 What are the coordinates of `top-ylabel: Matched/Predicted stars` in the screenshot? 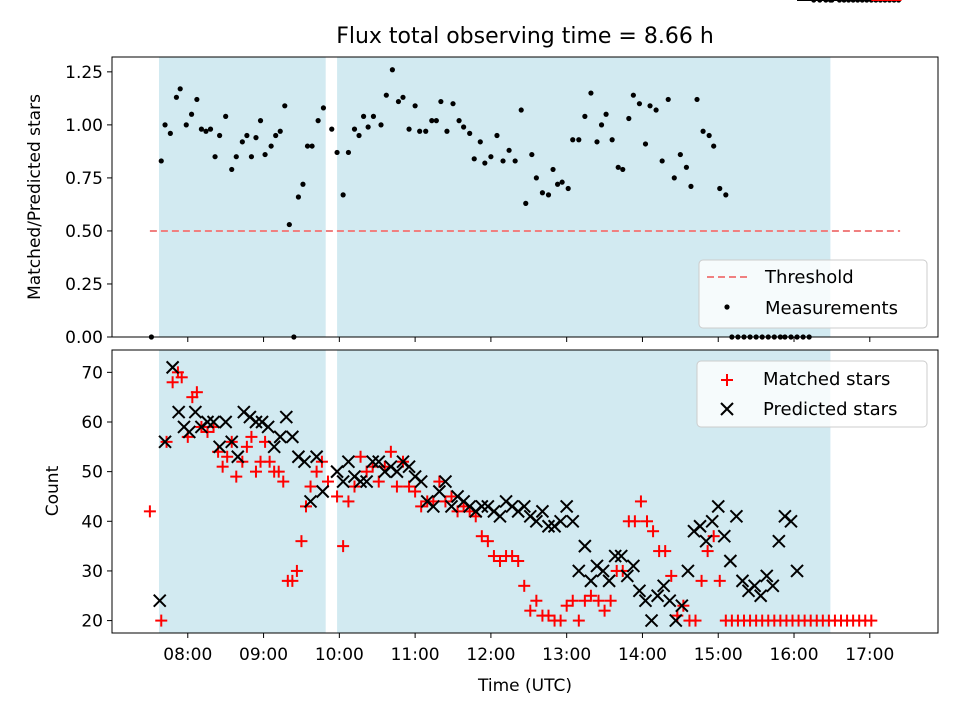 It's located at (35, 197).